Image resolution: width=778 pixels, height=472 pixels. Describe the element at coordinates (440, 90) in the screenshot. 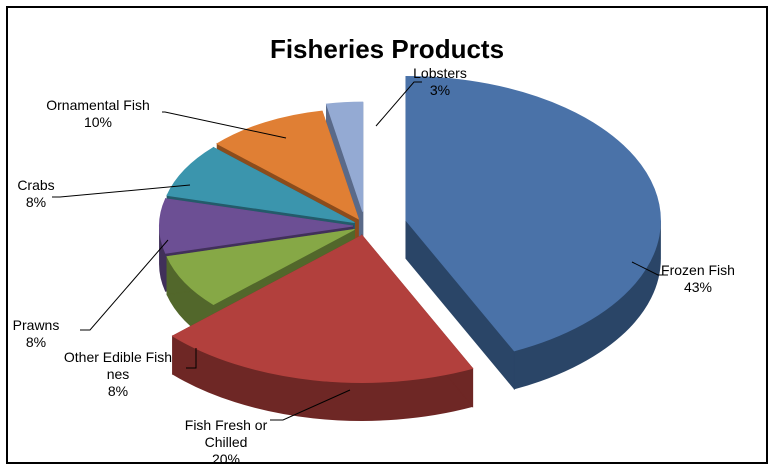

I see `slice-percent-label: 3%` at that location.